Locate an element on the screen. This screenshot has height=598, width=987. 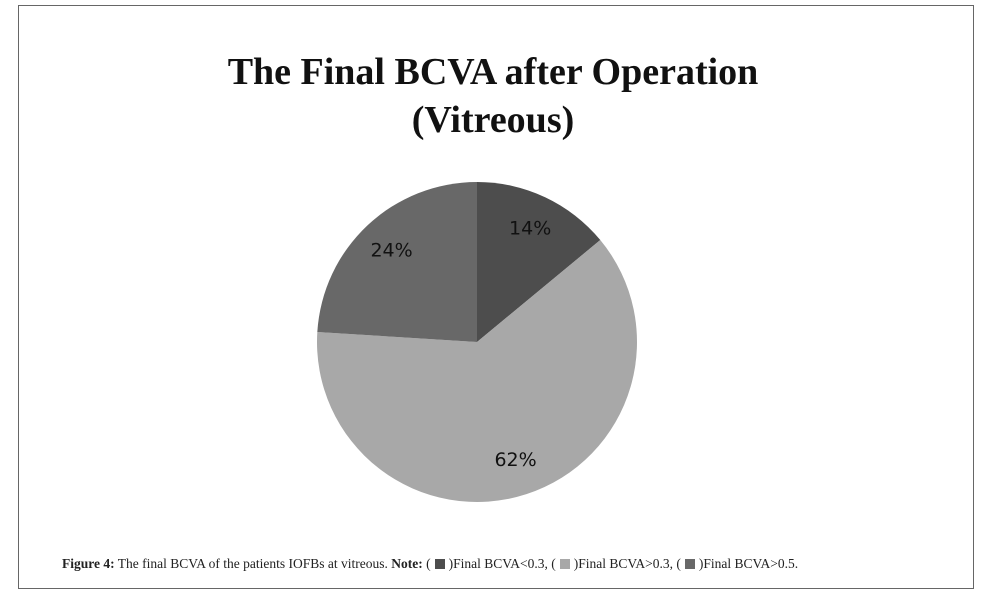
legend-entry: Final BCVA<0.3 is located at coordinates (499, 563).